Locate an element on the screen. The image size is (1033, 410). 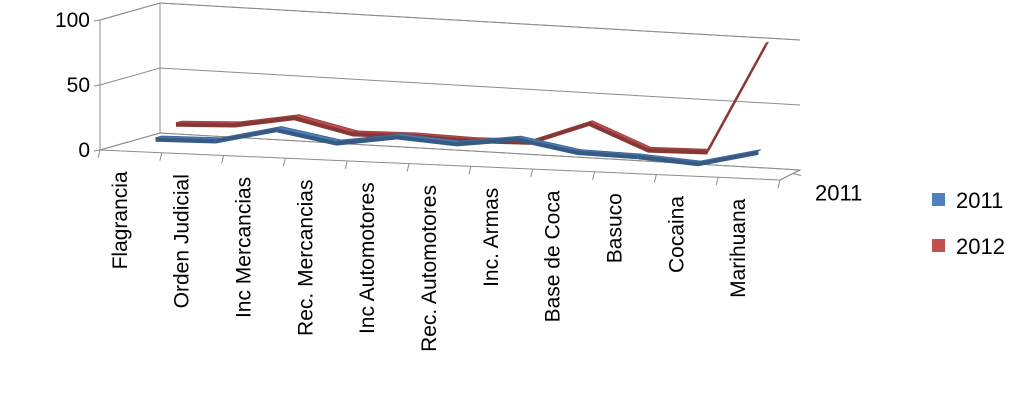
x-category-label: Inc Mercancias is located at coordinates (244, 247).